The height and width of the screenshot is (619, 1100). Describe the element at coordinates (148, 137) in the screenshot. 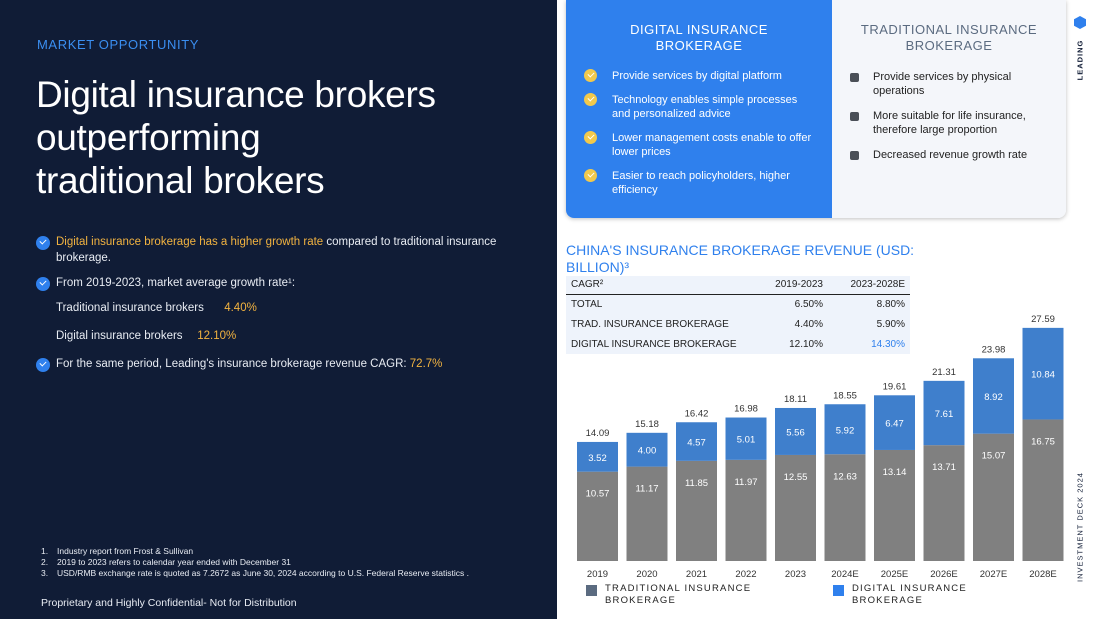

I see `title-line-2: outperforming` at that location.